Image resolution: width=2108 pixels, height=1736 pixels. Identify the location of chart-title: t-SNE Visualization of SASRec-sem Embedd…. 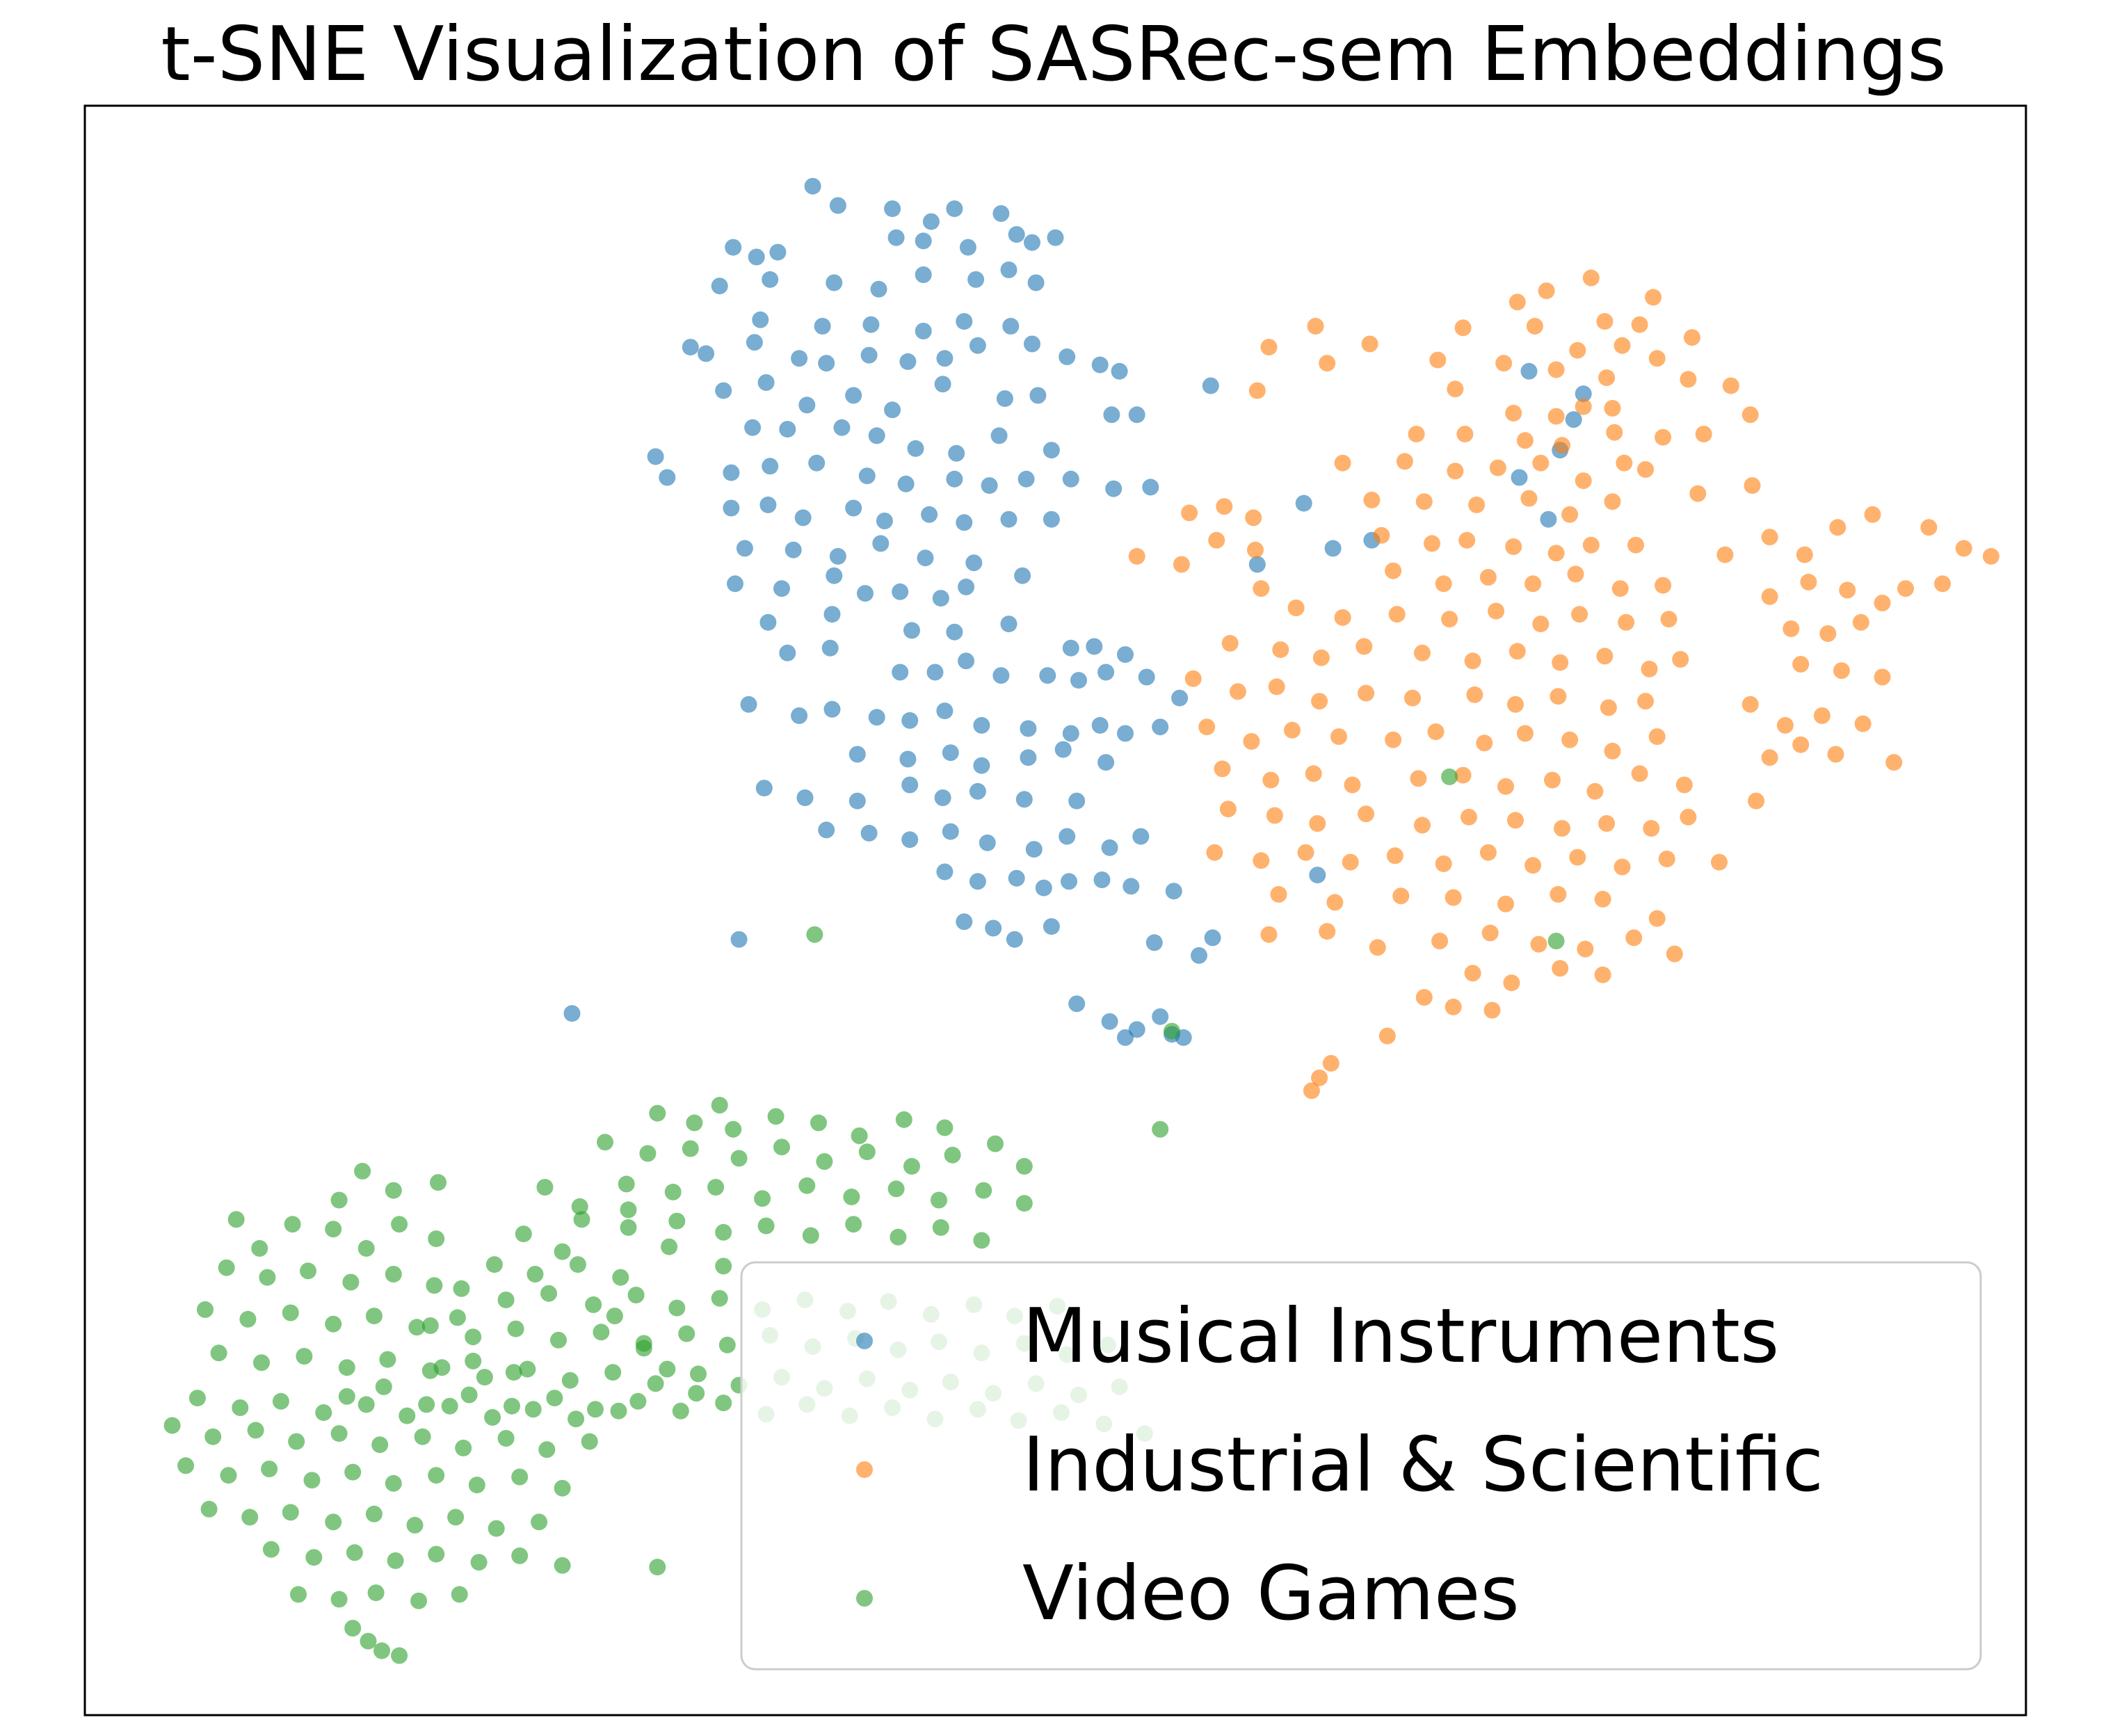
(1053, 54).